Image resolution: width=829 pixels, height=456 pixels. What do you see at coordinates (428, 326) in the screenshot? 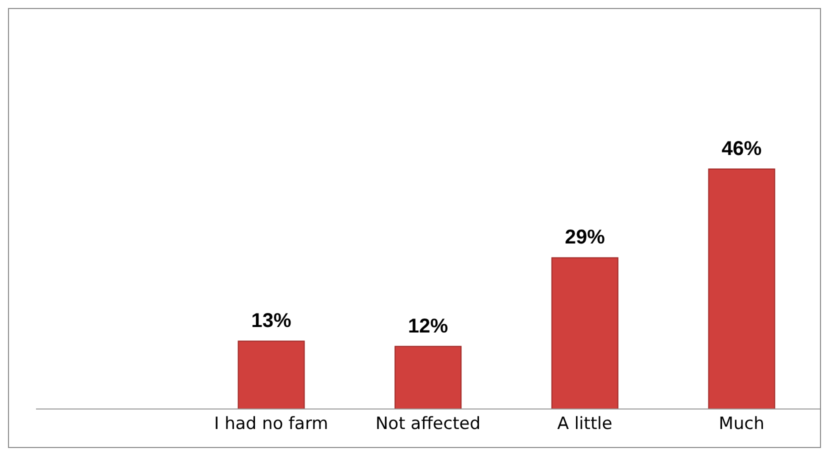
I see `data-label: 12%` at bounding box center [428, 326].